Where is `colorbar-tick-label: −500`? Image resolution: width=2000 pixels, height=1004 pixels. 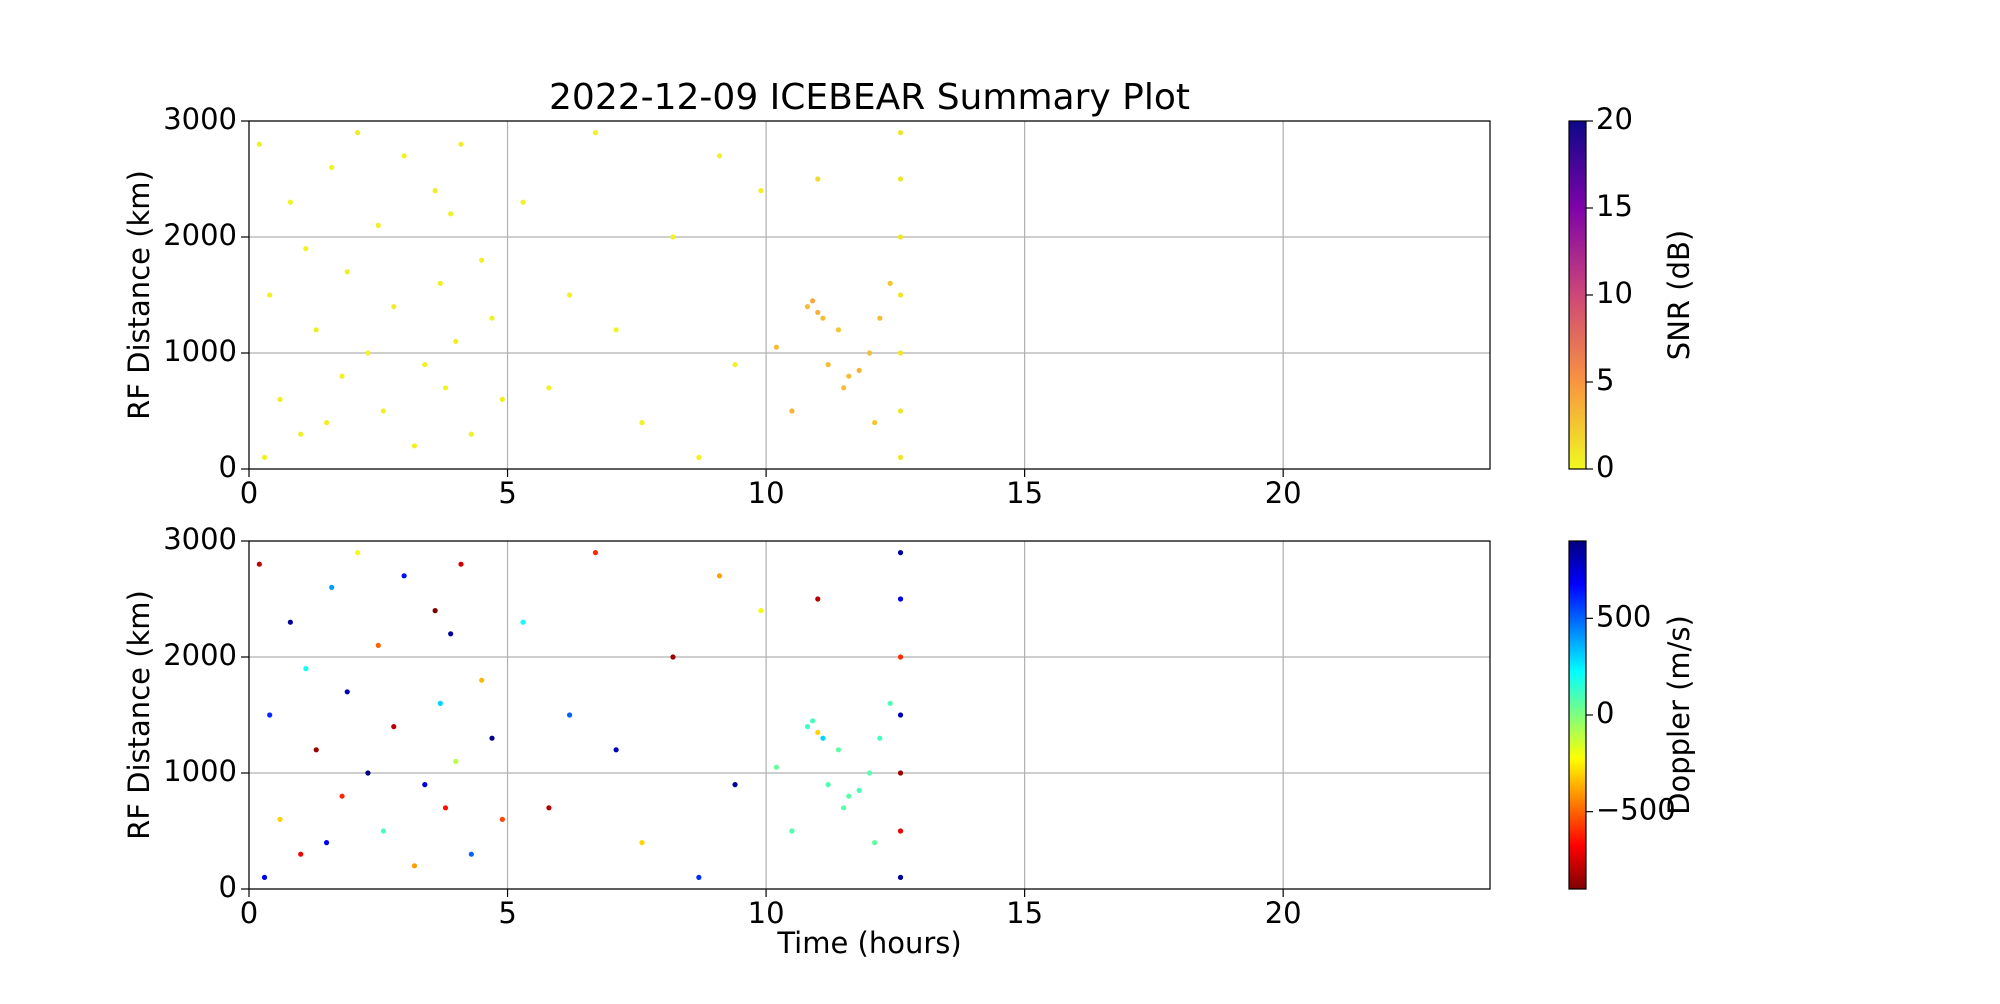
colorbar-tick-label: −500 is located at coordinates (1636, 810).